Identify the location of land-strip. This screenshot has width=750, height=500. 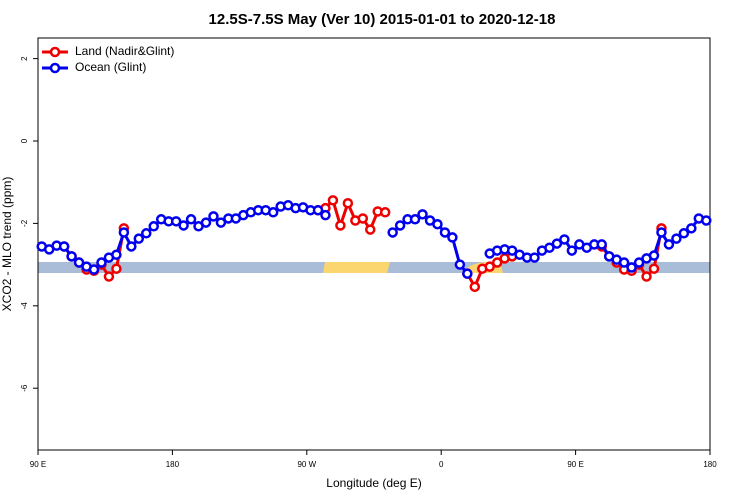
(356, 267).